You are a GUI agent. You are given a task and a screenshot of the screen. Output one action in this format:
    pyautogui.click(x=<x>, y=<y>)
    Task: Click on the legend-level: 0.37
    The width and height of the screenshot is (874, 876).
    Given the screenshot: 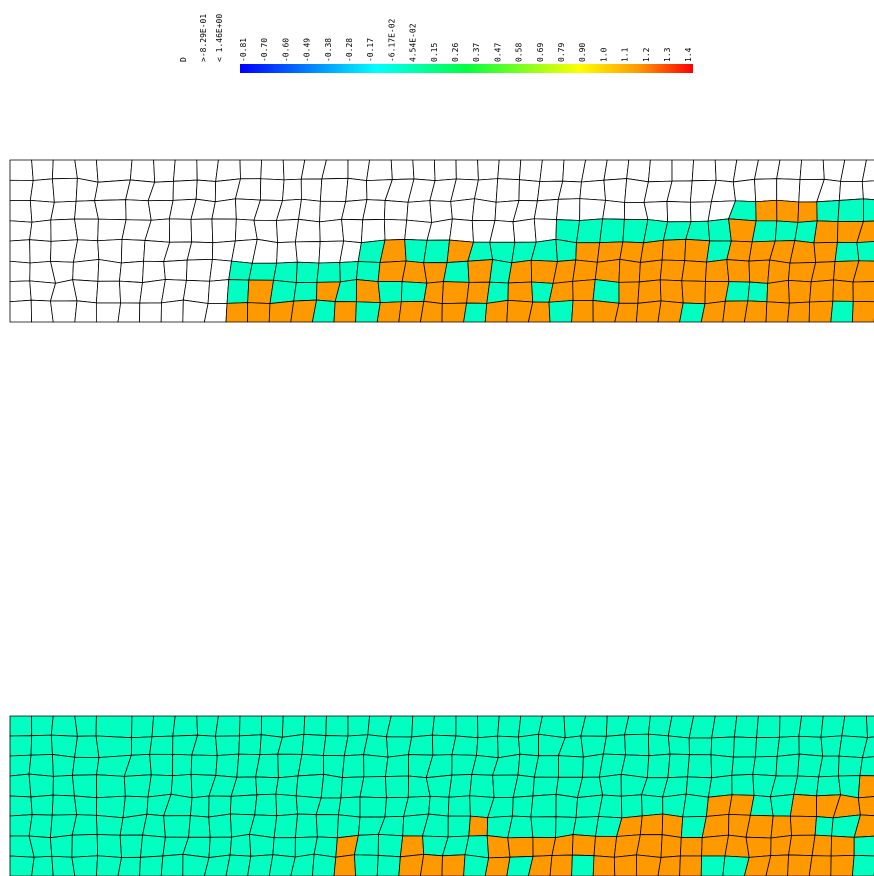 What is the action you would take?
    pyautogui.click(x=476, y=52)
    